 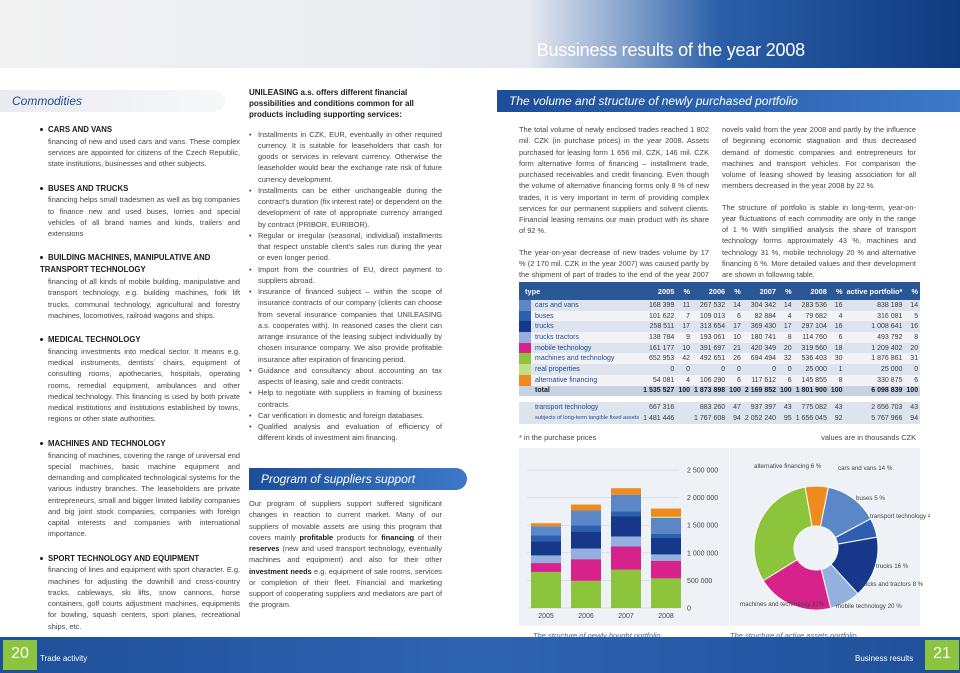 I want to click on donut-label: trucks 16 %, so click(x=892, y=566).